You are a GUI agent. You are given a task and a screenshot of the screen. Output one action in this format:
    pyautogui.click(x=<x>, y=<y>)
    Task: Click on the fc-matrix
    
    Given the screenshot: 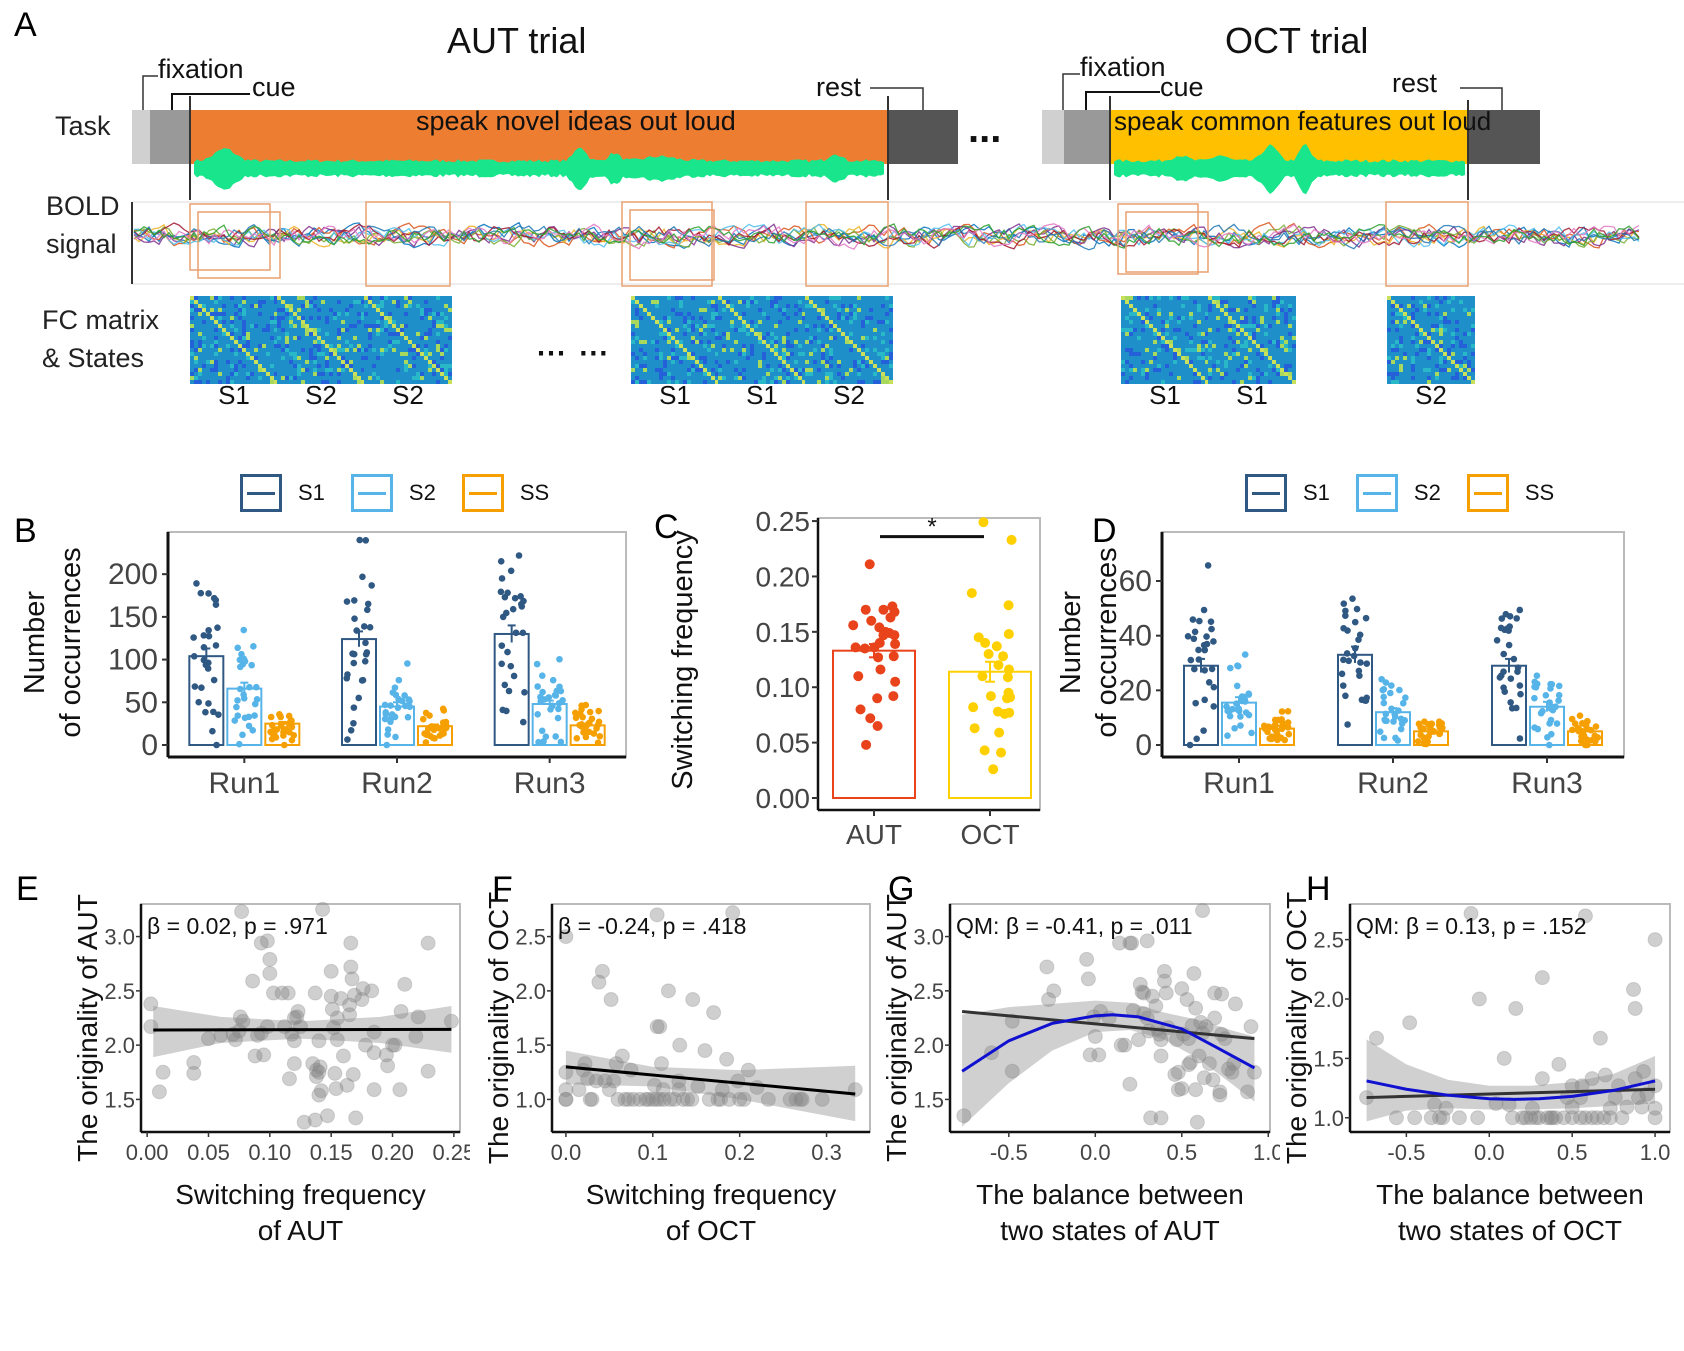 What is the action you would take?
    pyautogui.click(x=1165, y=340)
    